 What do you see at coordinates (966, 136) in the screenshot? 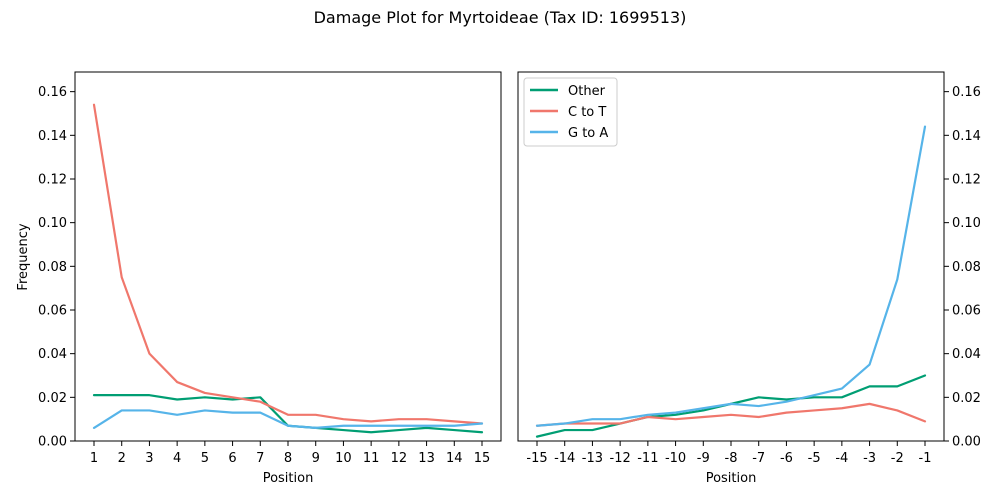
I see `y-tick-label-right-7: 0.14` at bounding box center [966, 136].